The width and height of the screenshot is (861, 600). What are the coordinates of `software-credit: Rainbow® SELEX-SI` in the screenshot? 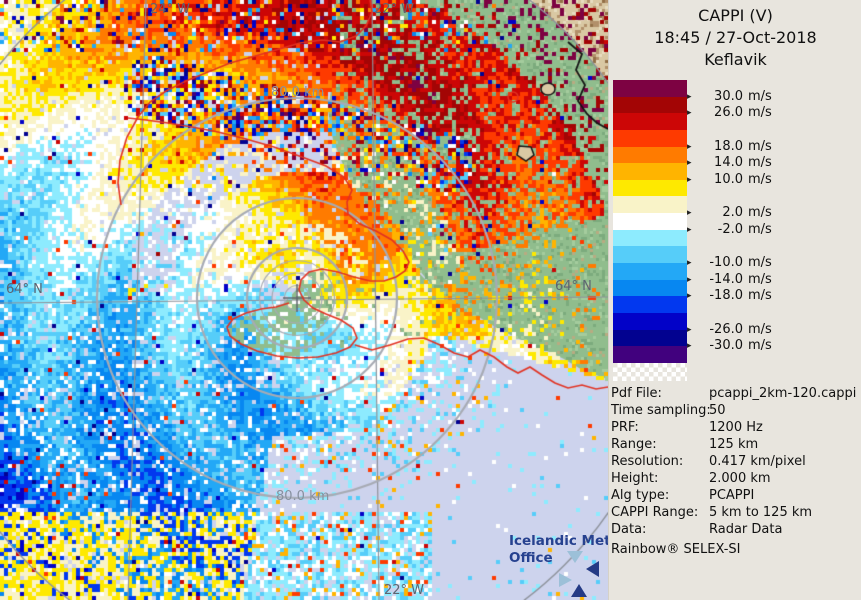 It's located at (676, 549).